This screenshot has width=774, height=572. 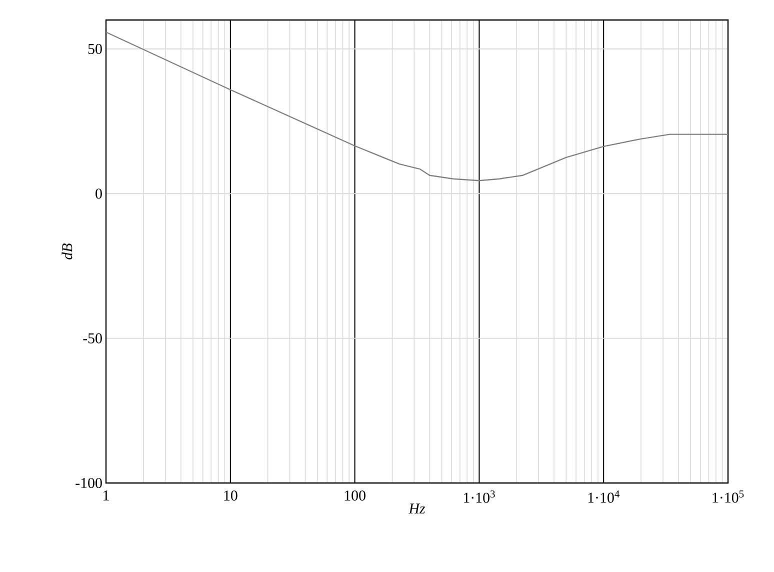 What do you see at coordinates (99, 193) in the screenshot?
I see `y-tick-label: 0` at bounding box center [99, 193].